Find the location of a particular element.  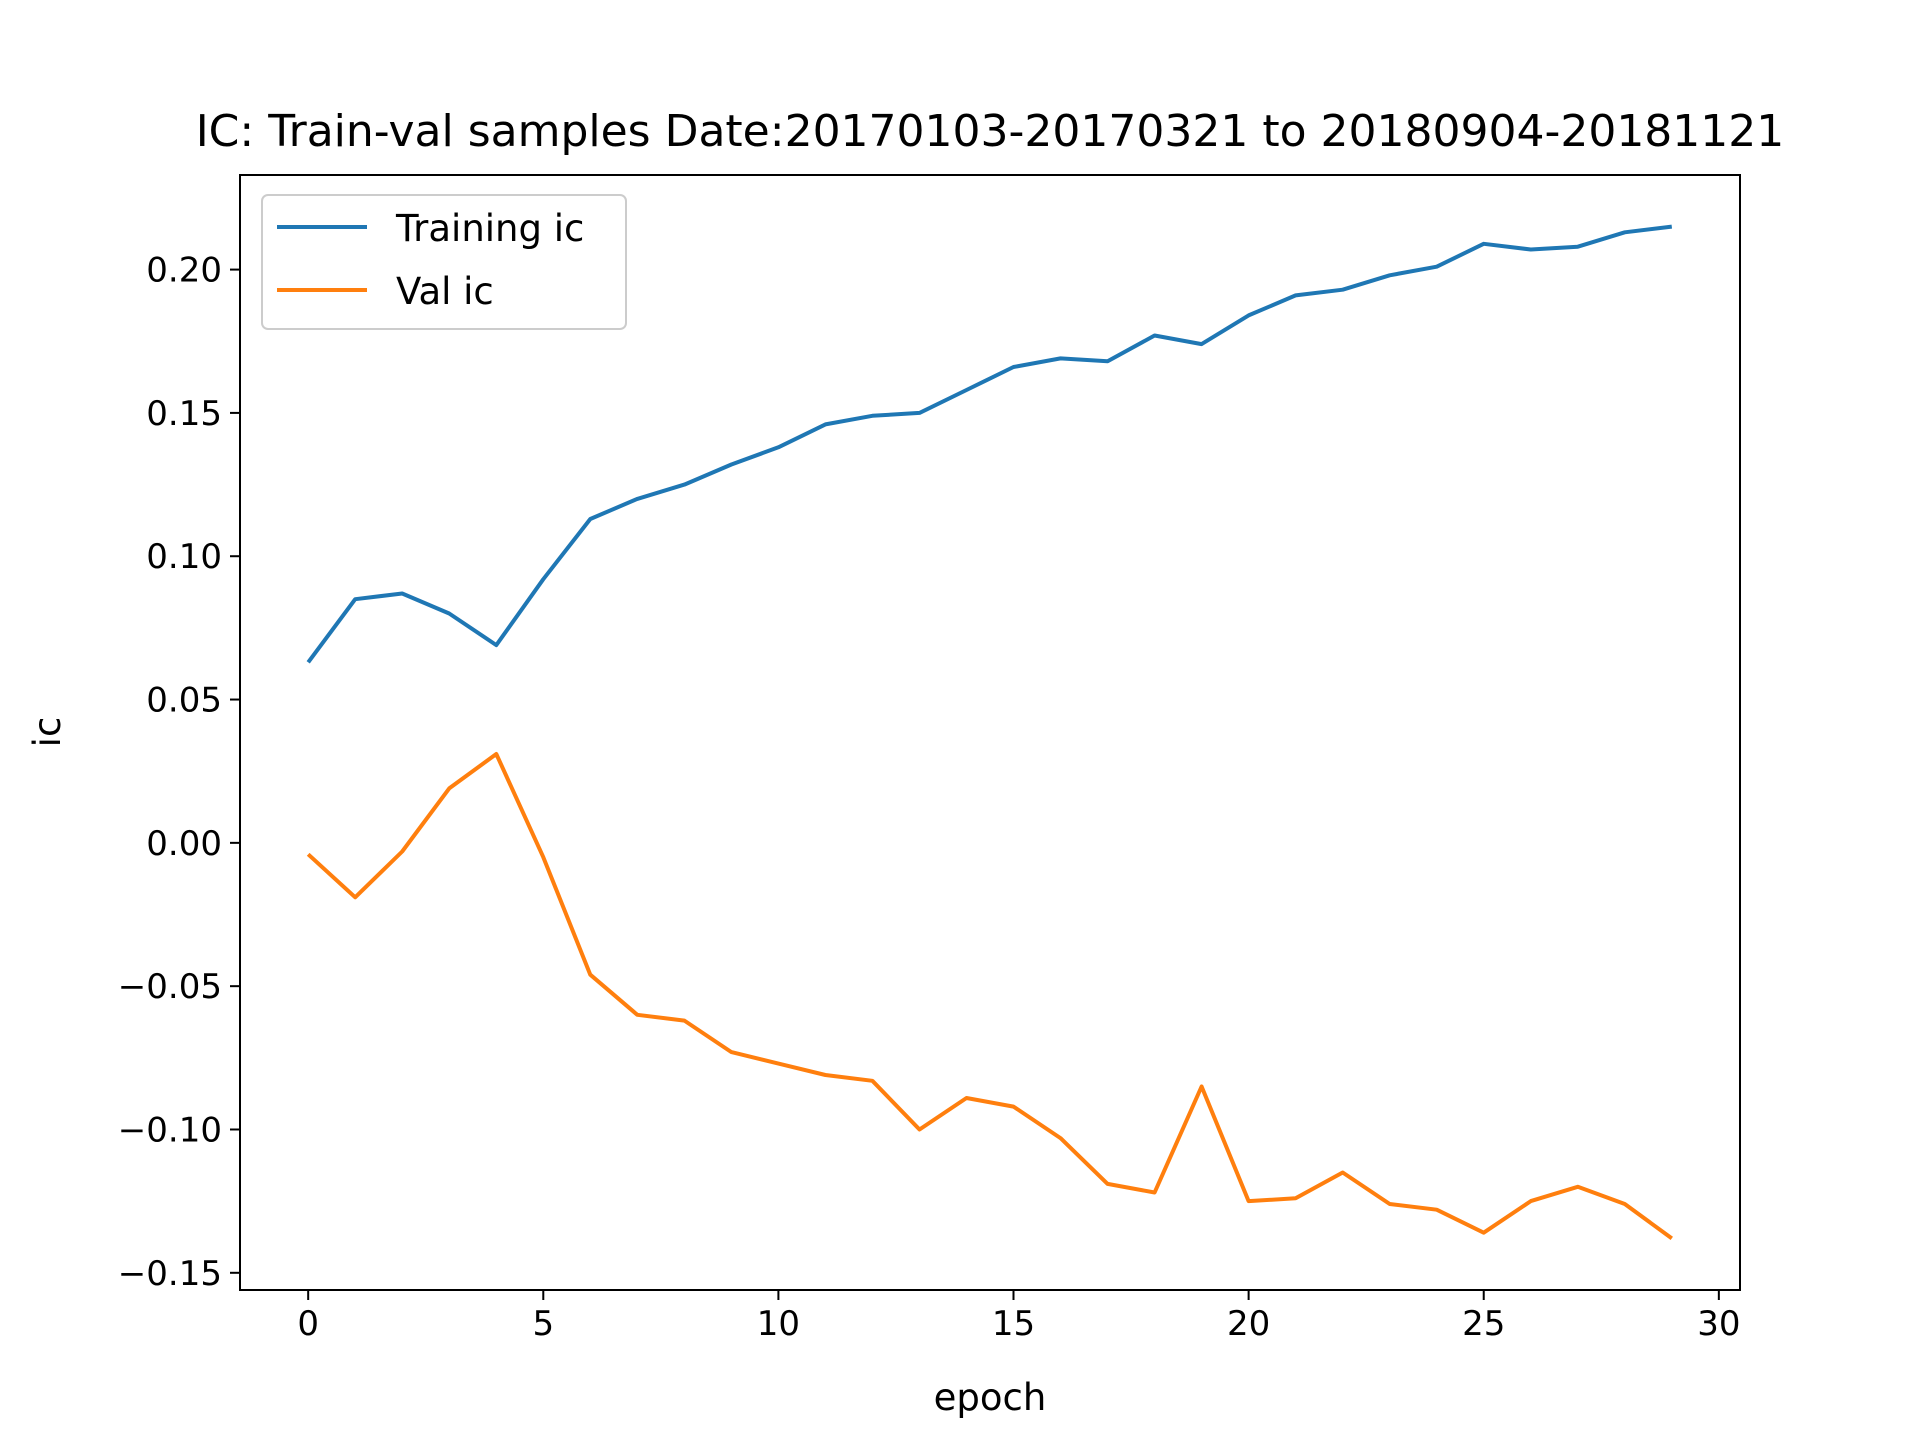

legend-label-val: Val ic is located at coordinates (445, 291).